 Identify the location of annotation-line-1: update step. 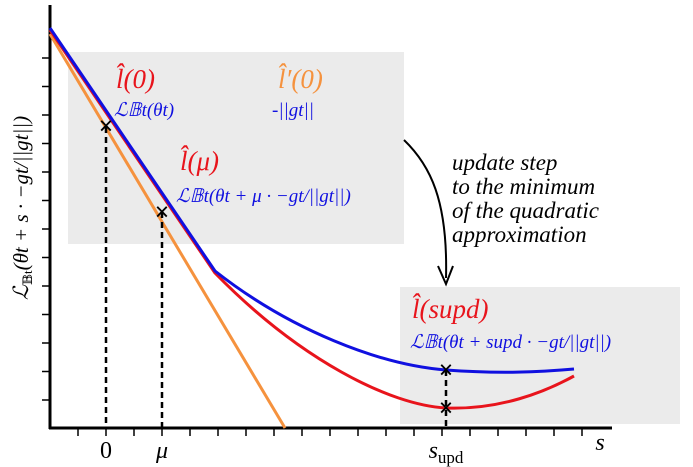
(504, 162).